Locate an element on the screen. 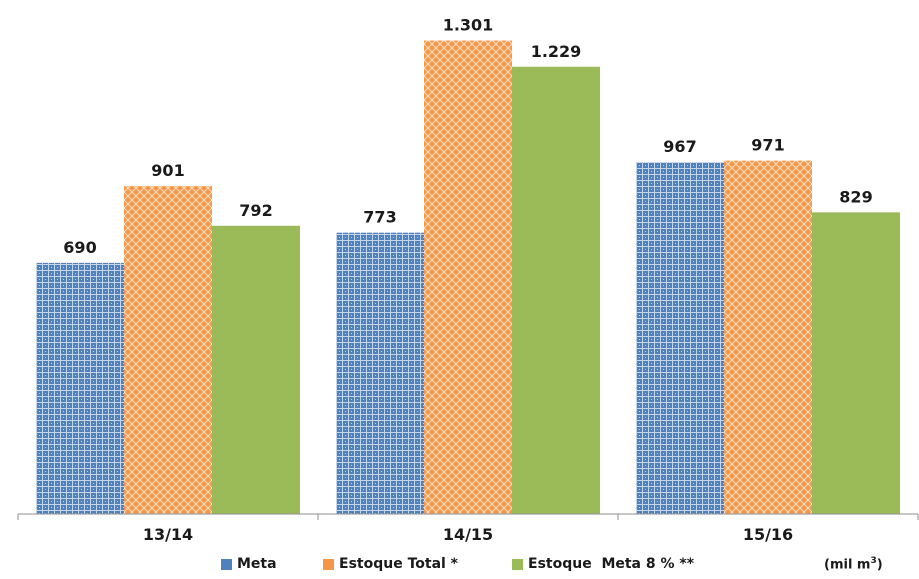 Image resolution: width=919 pixels, height=579 pixels. legend: Meta Estoque Total * Estoque Meta 8 % ** is located at coordinates (459, 567).